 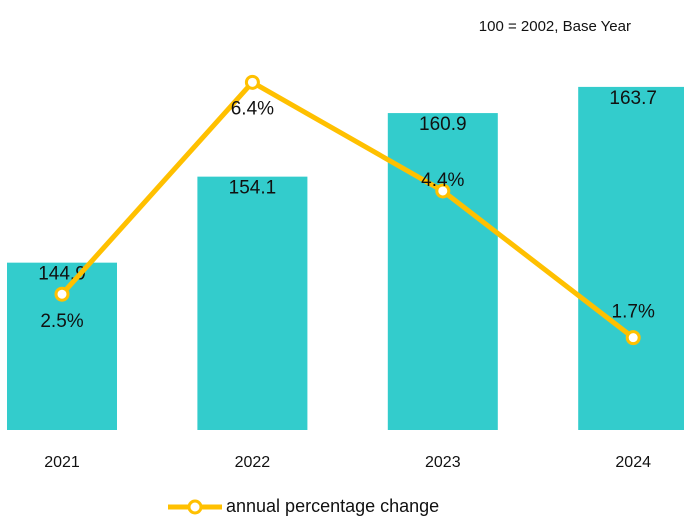 I want to click on bar-value-label: 154.1, so click(x=253, y=188).